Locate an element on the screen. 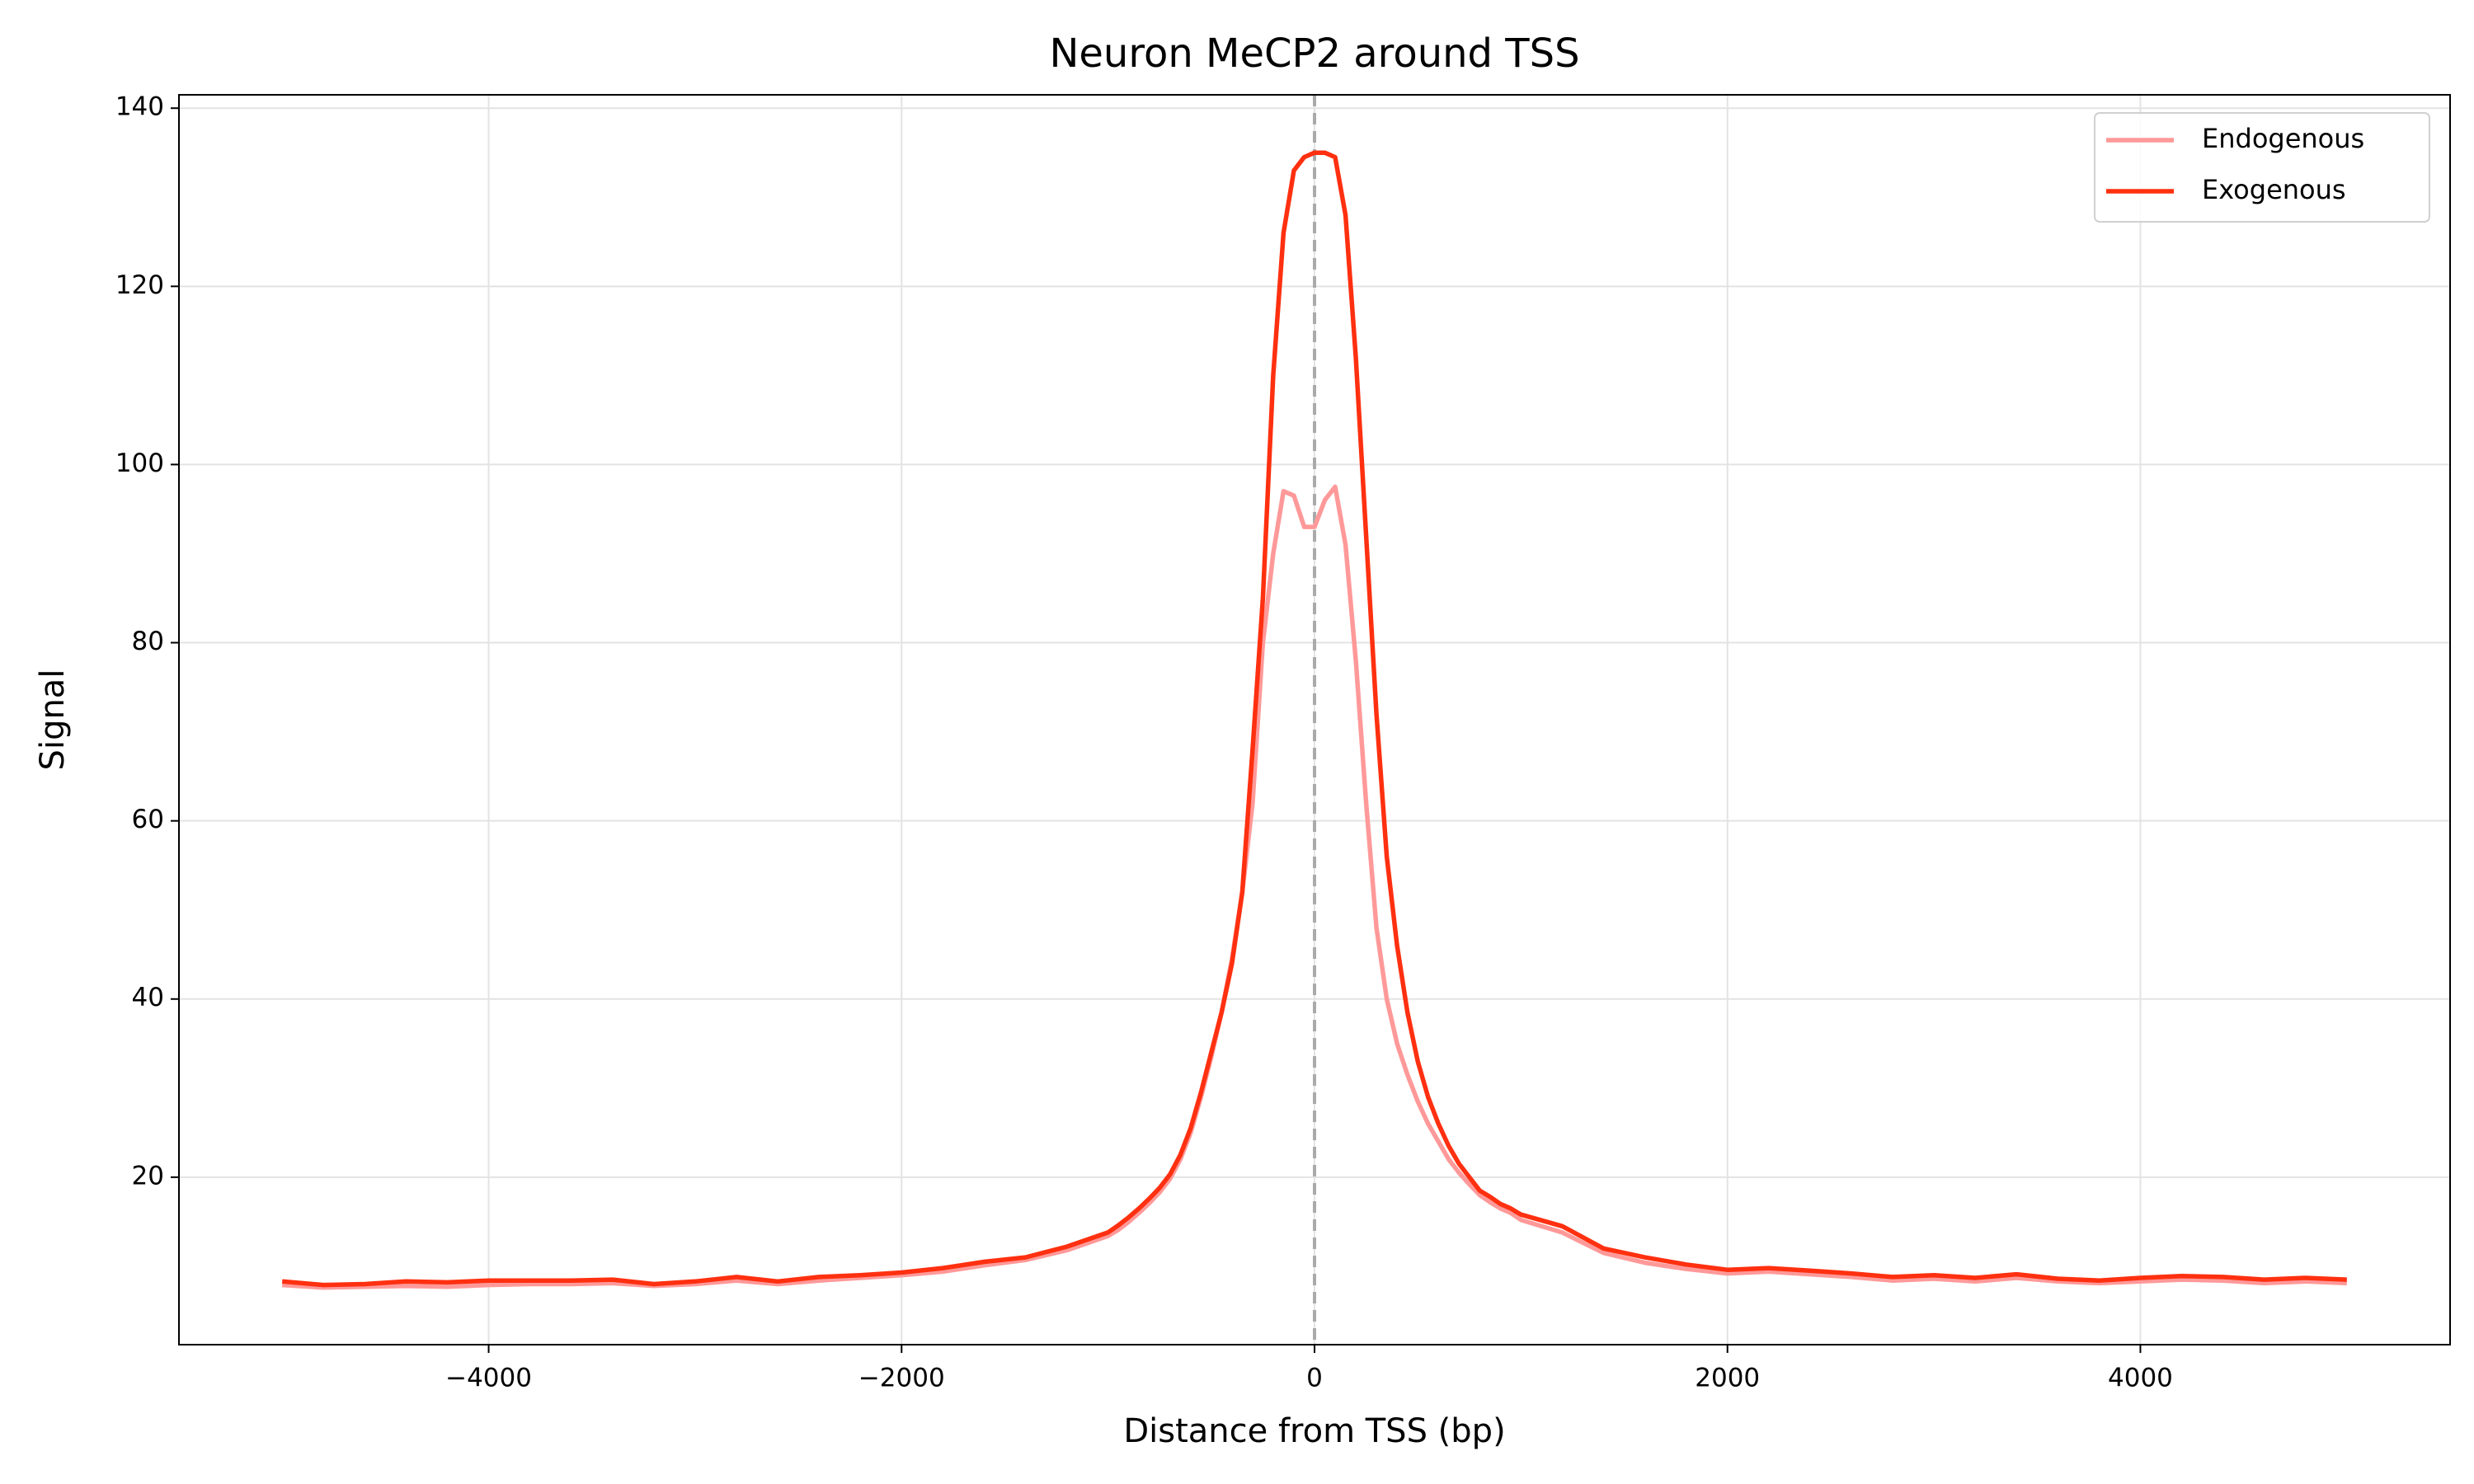 This screenshot has width=2474, height=1484. legend-box is located at coordinates (2262, 167).